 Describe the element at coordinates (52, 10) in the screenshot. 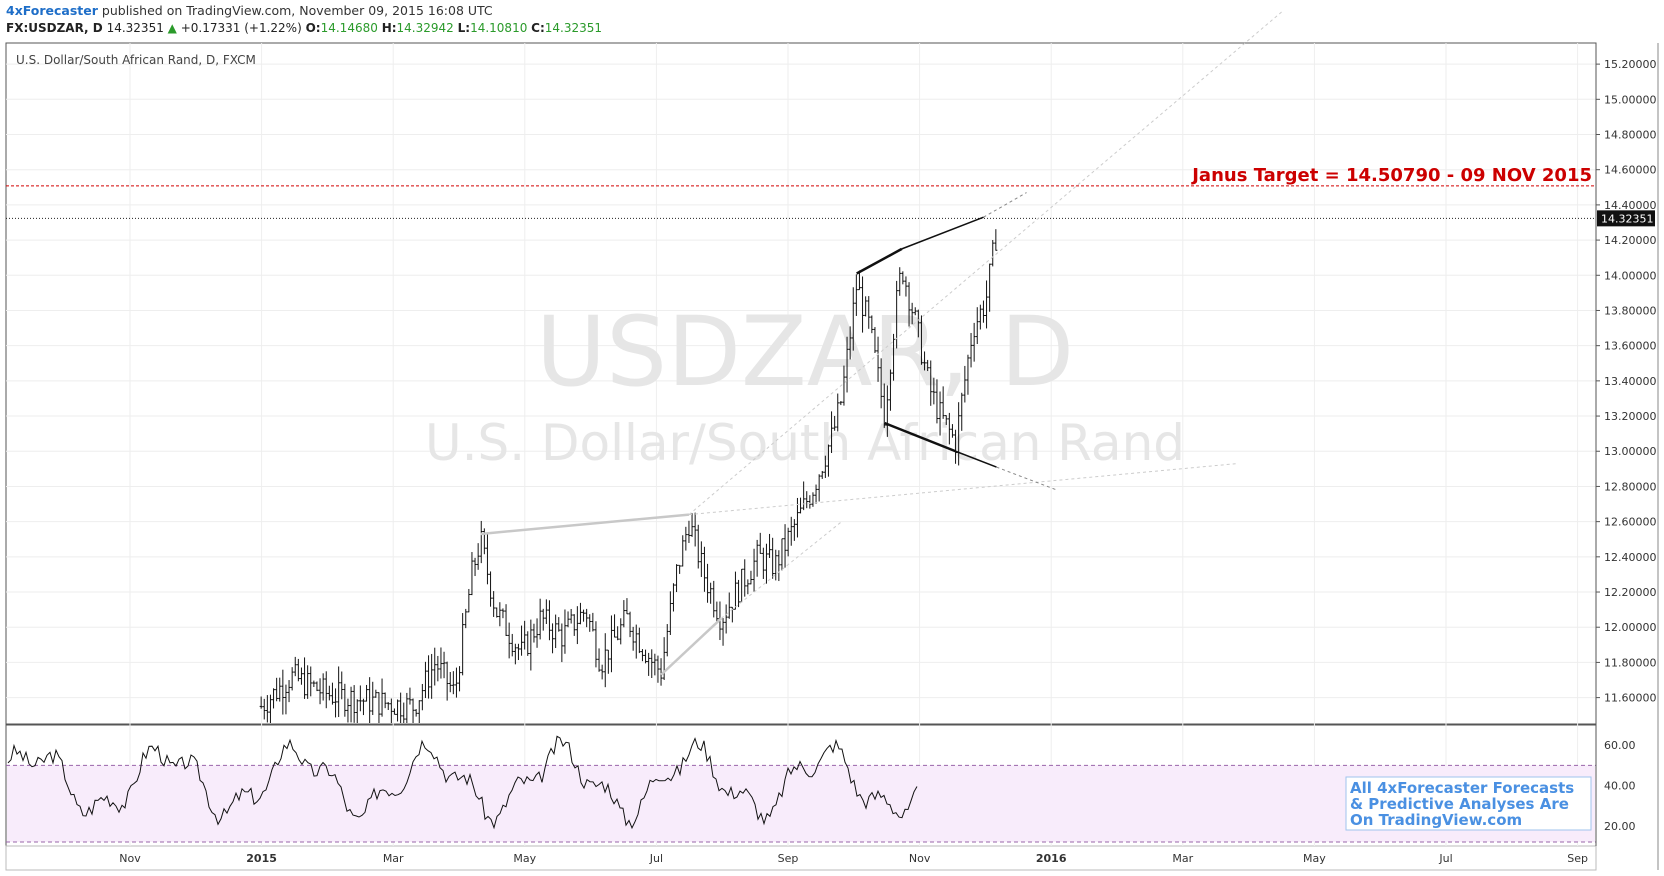

I see `author-link: 4xForecaster` at that location.